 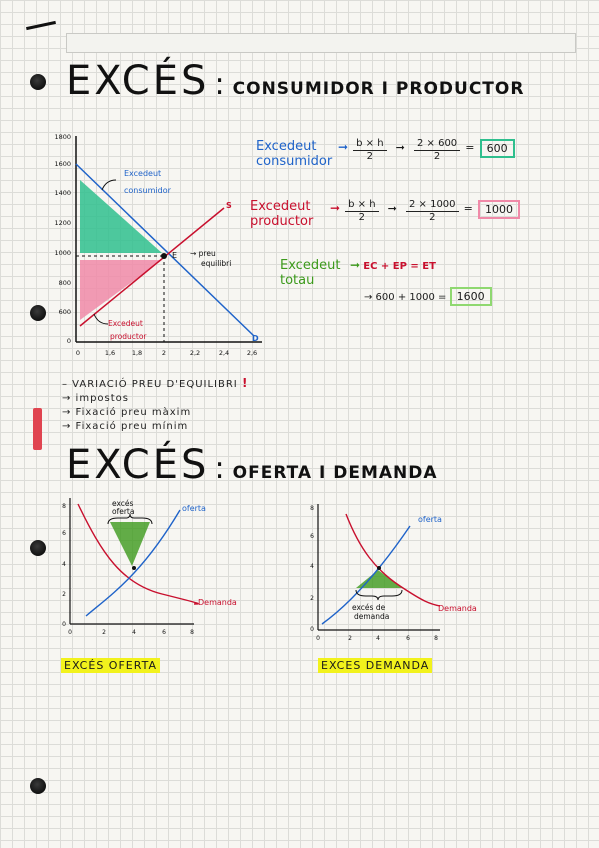 What do you see at coordinates (497, 148) in the screenshot?
I see `consumer-result-box: 600` at bounding box center [497, 148].